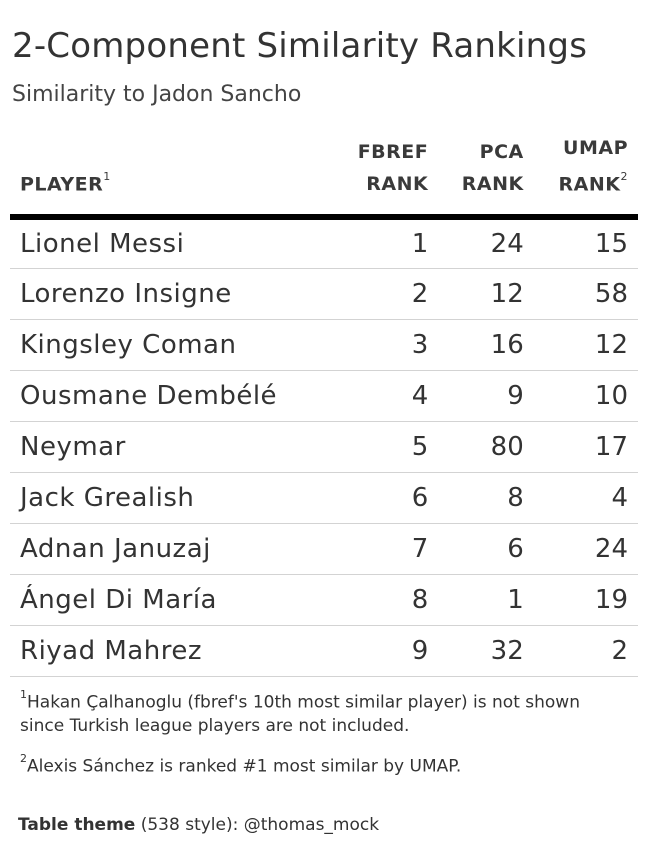 Image resolution: width=648 pixels, height=862 pixels. I want to click on table-row: Adnan Januzaj 7 6 24, so click(324, 549).